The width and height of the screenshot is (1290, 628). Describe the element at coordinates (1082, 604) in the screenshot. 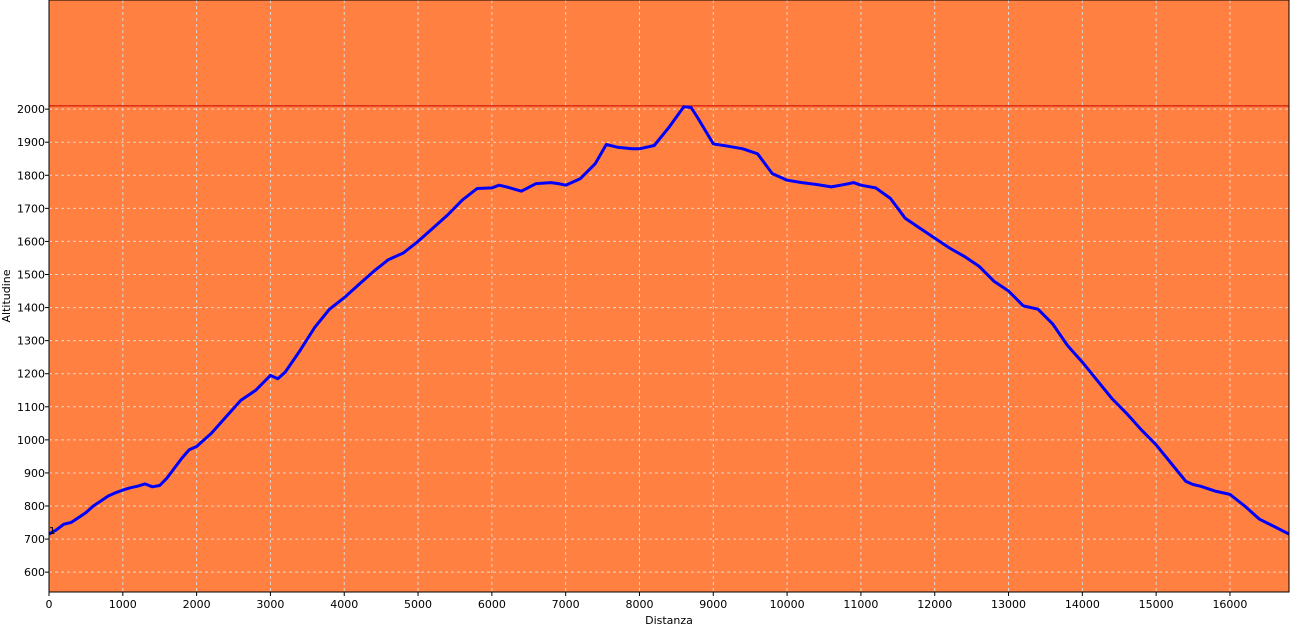

I see `x-tick-label: 14000` at that location.